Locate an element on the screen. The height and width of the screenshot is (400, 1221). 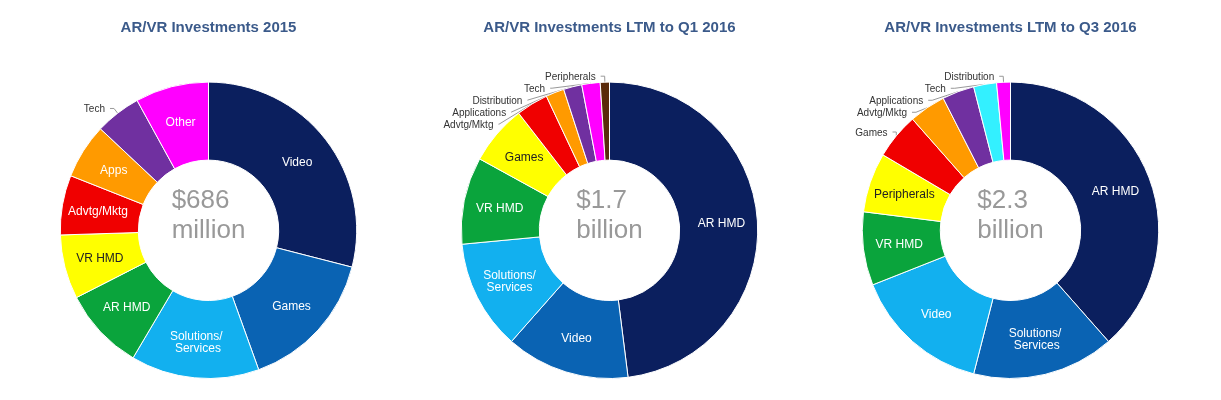
text: $1.7 billion is located at coordinates (609, 214).